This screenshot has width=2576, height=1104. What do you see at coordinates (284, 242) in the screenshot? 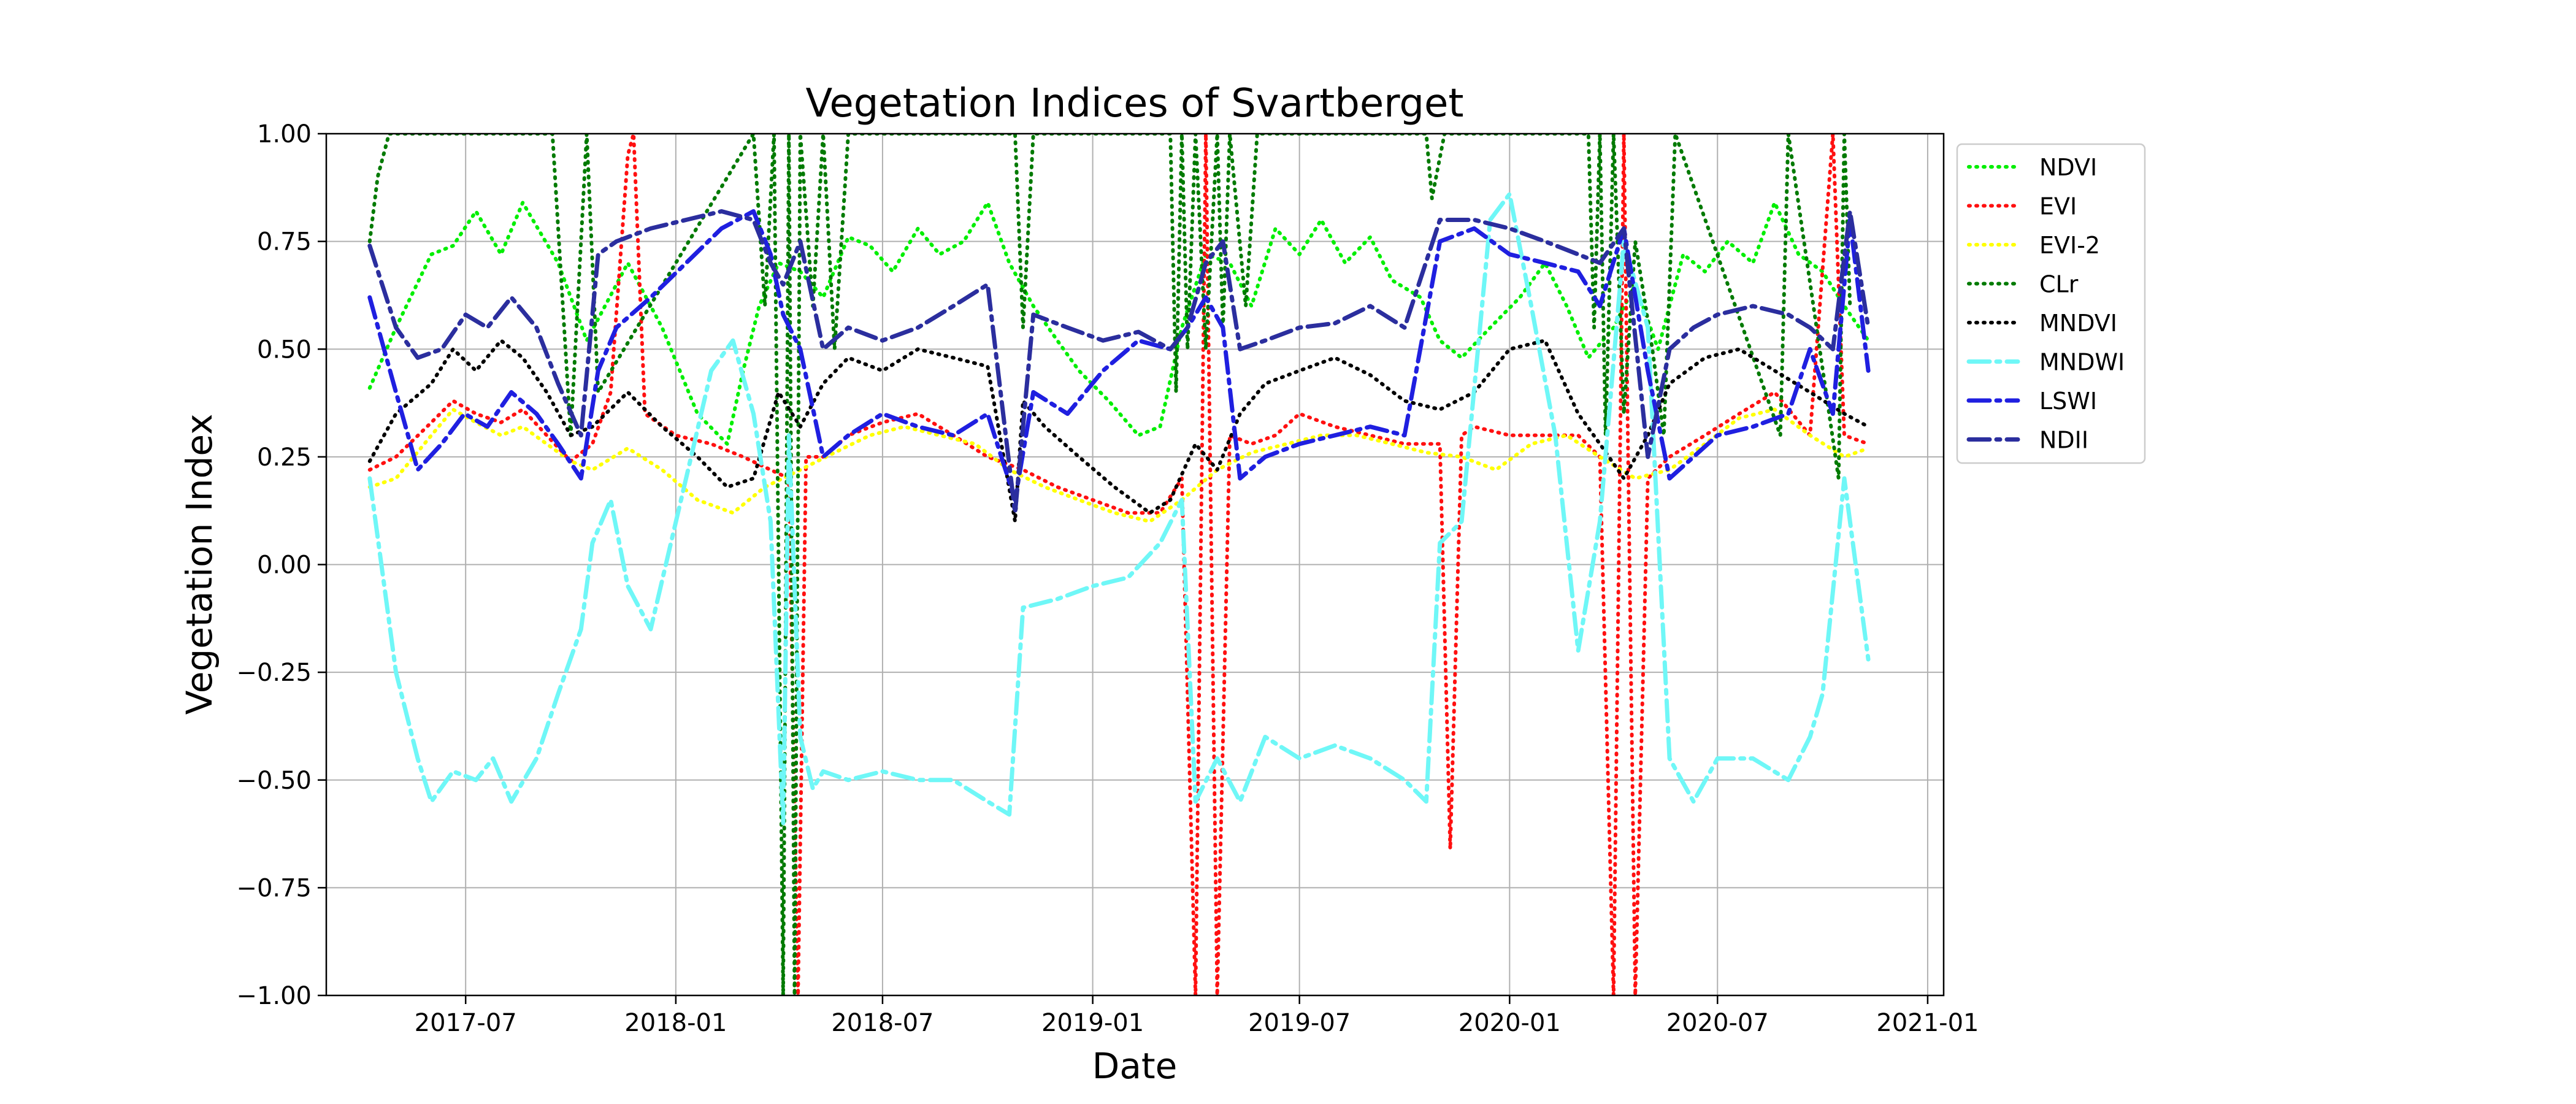
I see `y-tick-label: 0.75` at bounding box center [284, 242].